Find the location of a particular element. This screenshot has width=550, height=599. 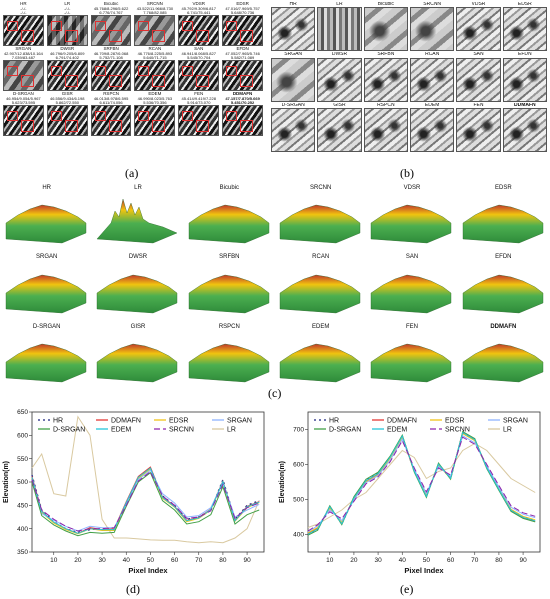

panel-c-method-name: EDEM is located at coordinates (320, 326).